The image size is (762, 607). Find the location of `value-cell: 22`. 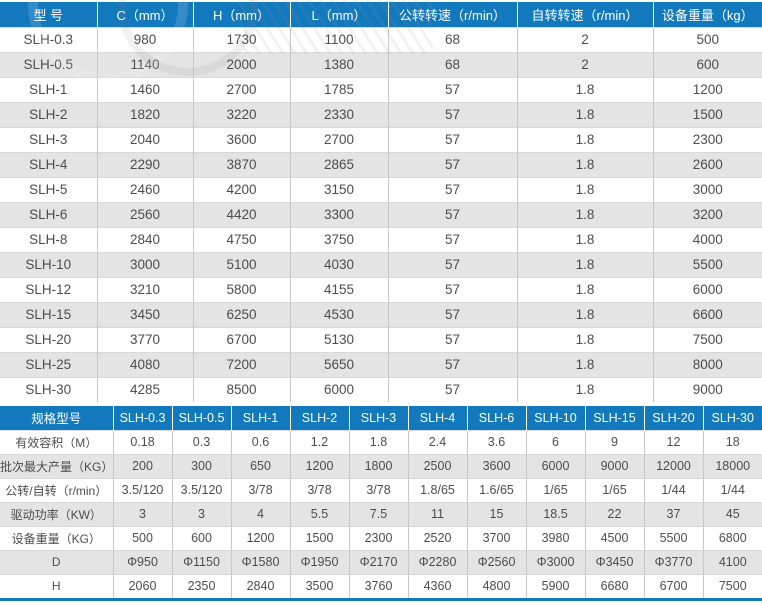

value-cell: 22 is located at coordinates (614, 513).